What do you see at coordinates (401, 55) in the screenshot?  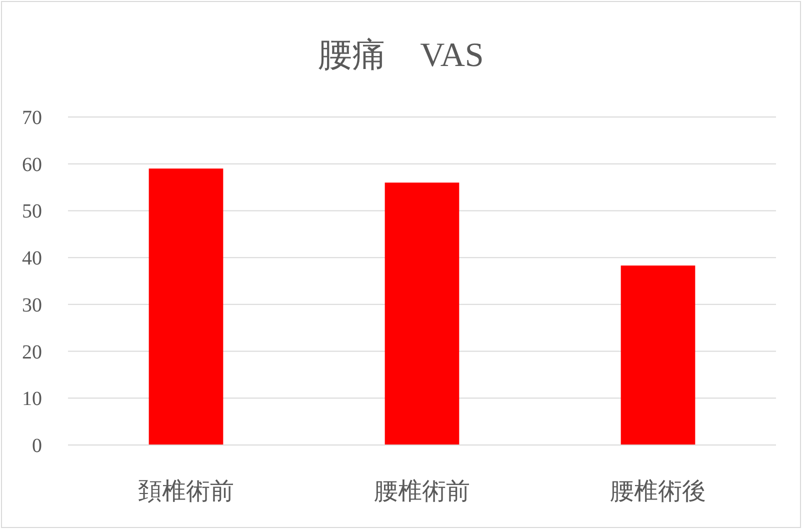 I see `chart-title: 腰痛 VAS` at bounding box center [401, 55].